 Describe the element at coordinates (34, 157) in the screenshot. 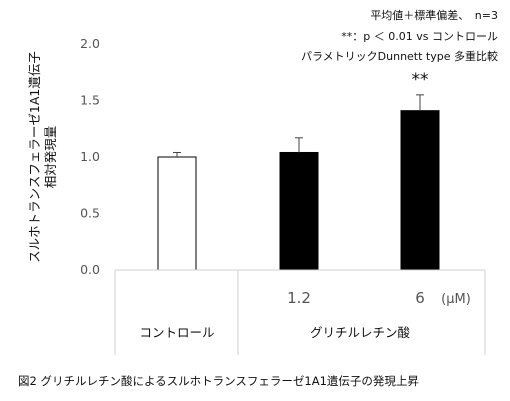

I see `y-axis-label-line1: スルホトランスフェラーゼ1A1遺伝子` at that location.